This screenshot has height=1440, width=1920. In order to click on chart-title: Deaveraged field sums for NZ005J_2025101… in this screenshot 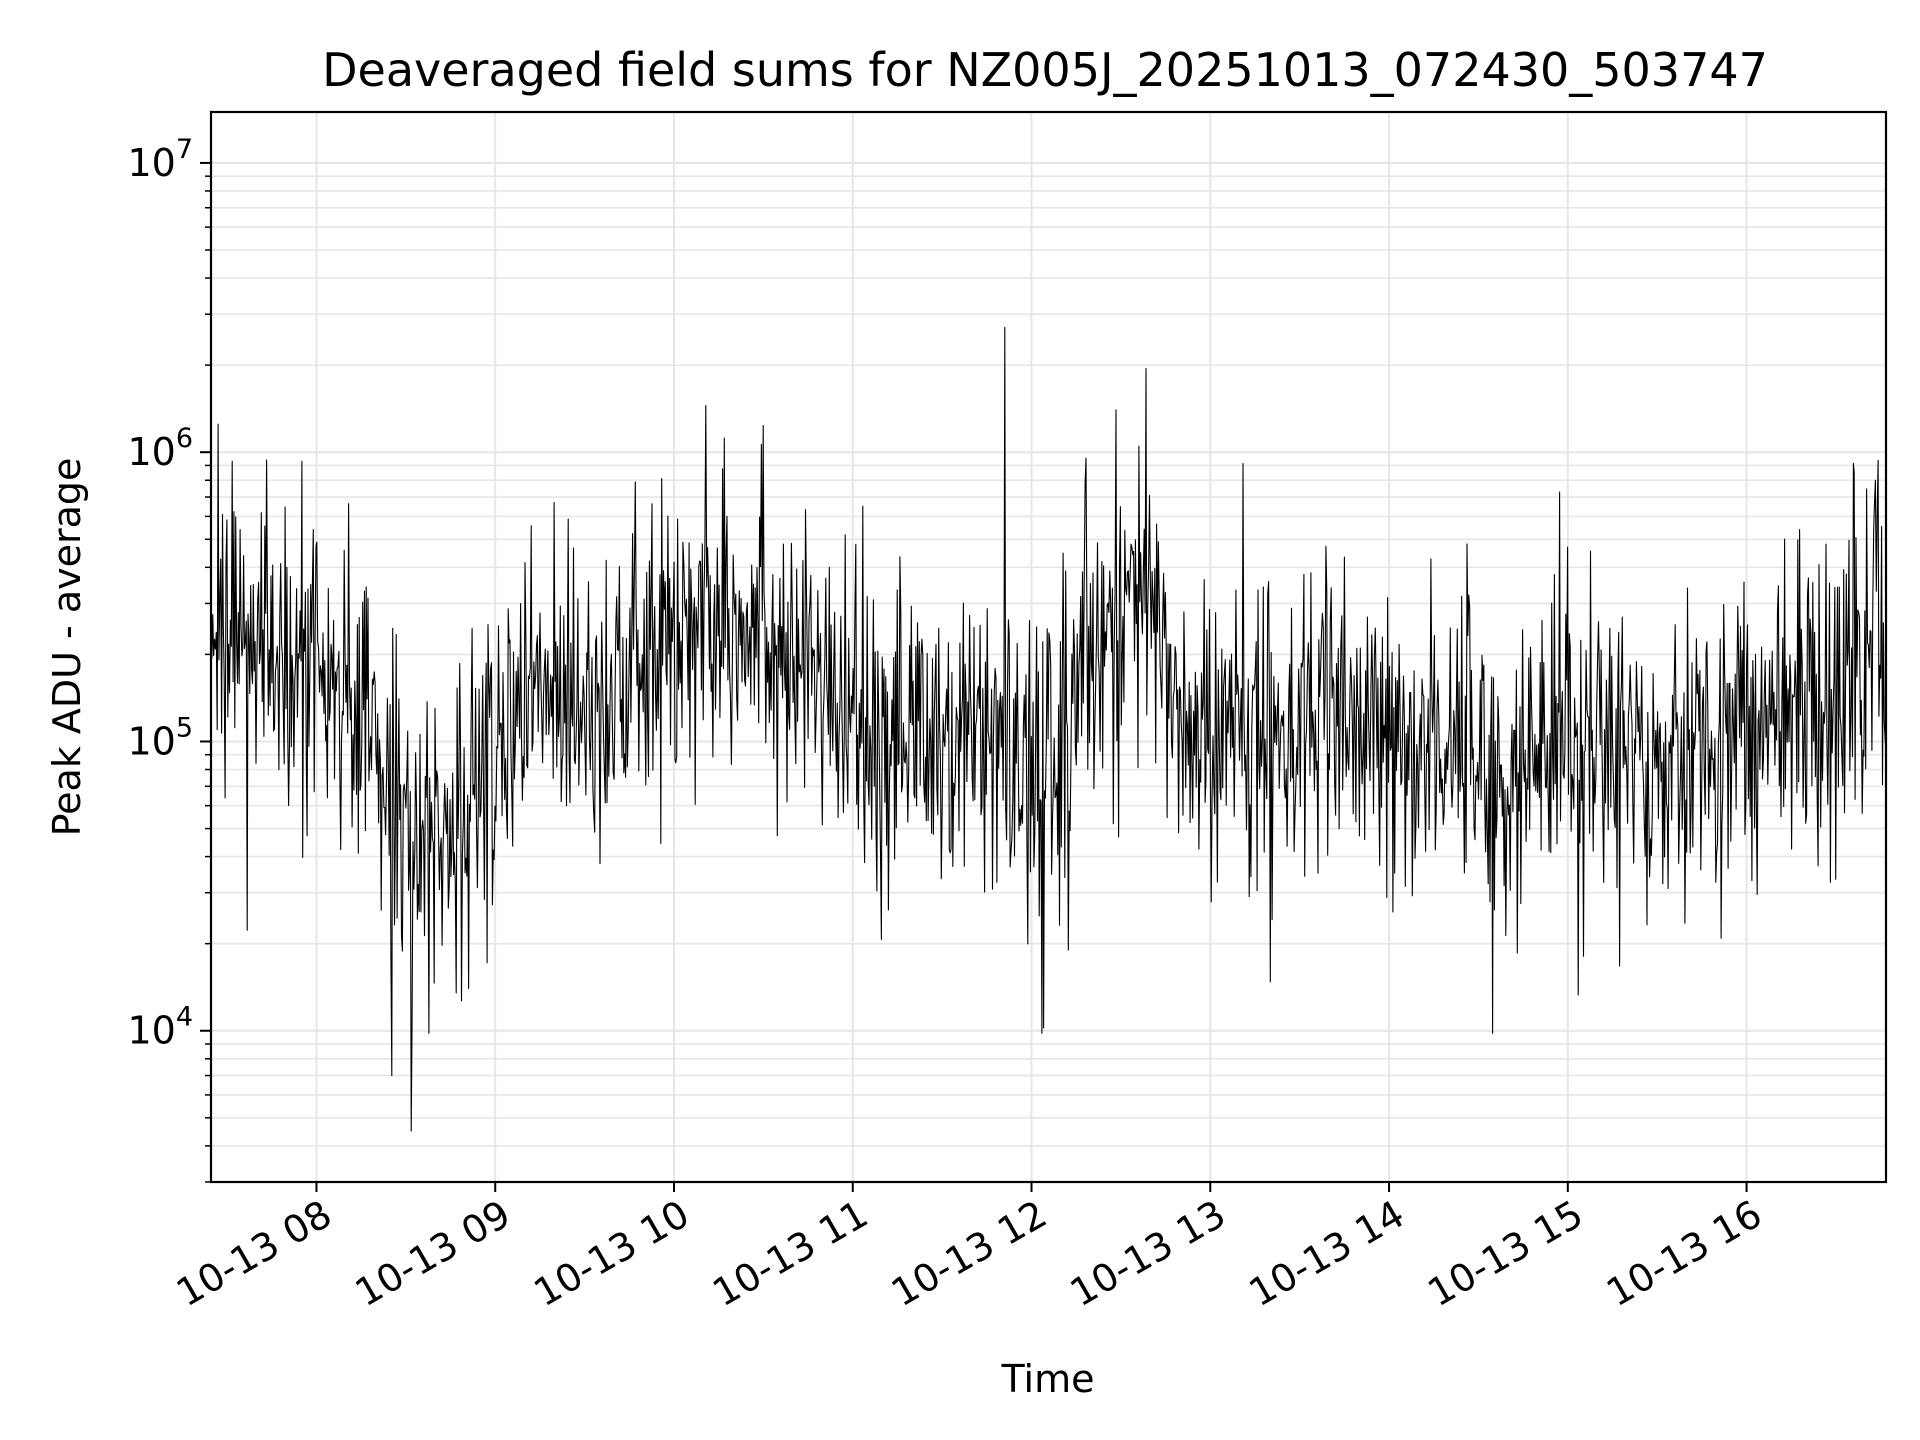, I will do `click(1045, 70)`.